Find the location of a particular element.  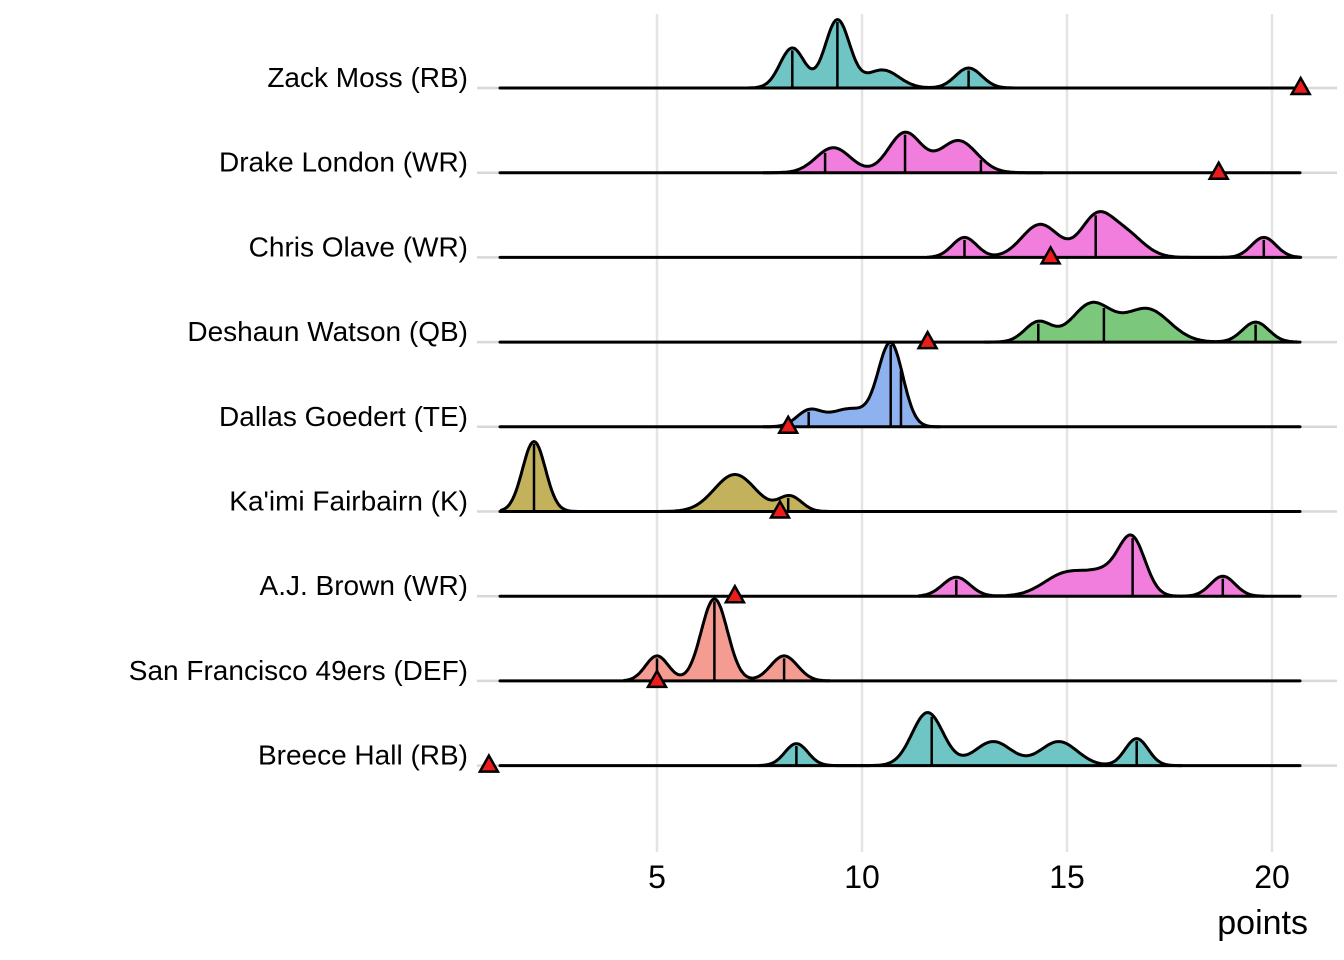

ridge-row: Breece Hall (RB) is located at coordinates (797, 742).